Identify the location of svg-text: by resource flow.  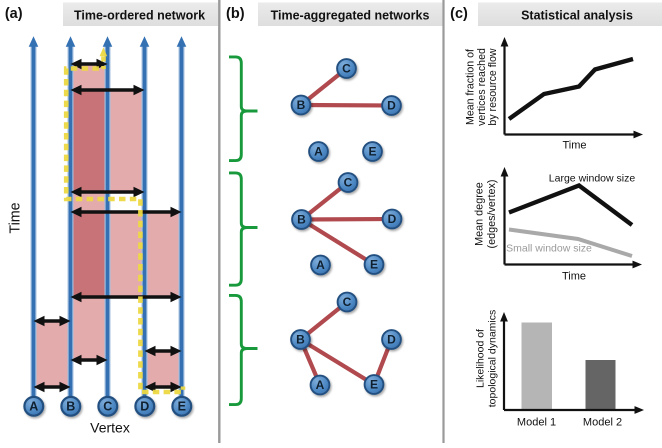
(493, 86).